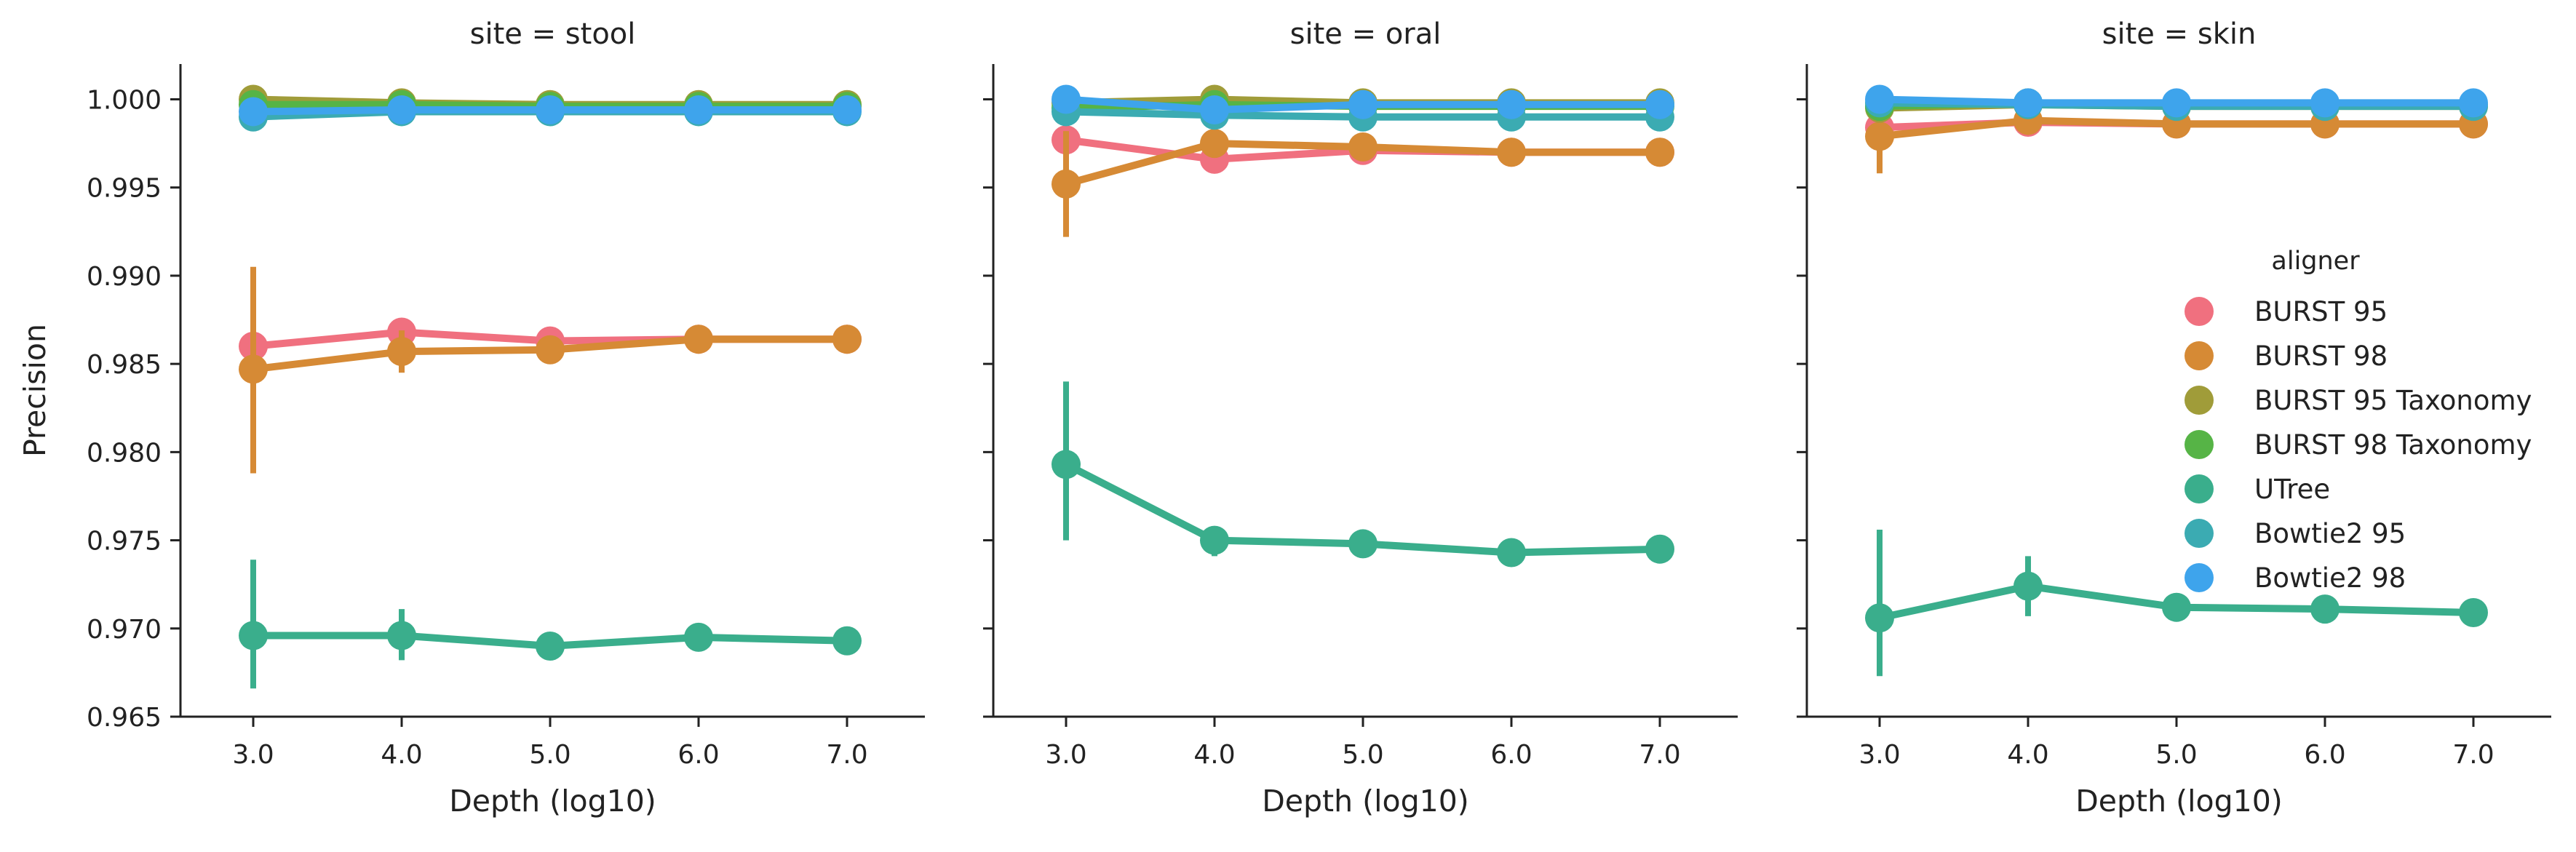 The image size is (2576, 852). I want to click on panel-title: site = stool, so click(553, 34).